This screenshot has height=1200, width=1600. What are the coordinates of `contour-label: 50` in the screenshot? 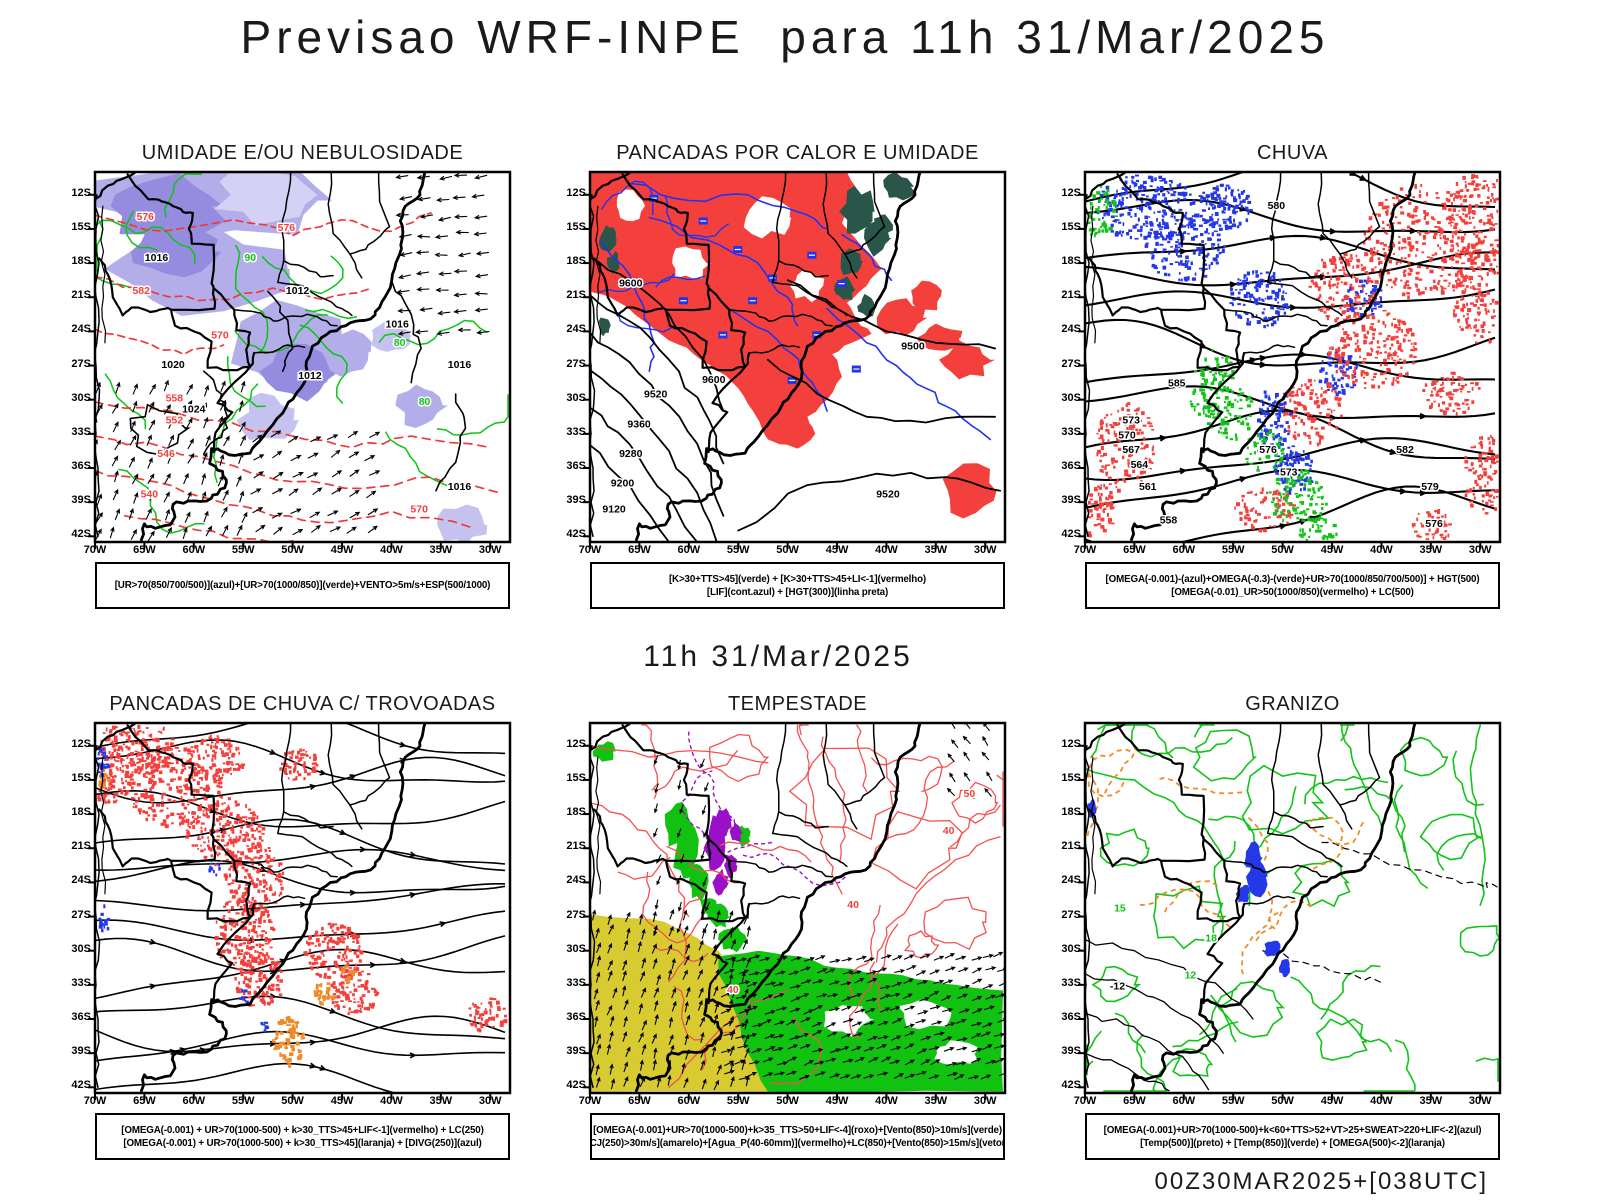 It's located at (970, 794).